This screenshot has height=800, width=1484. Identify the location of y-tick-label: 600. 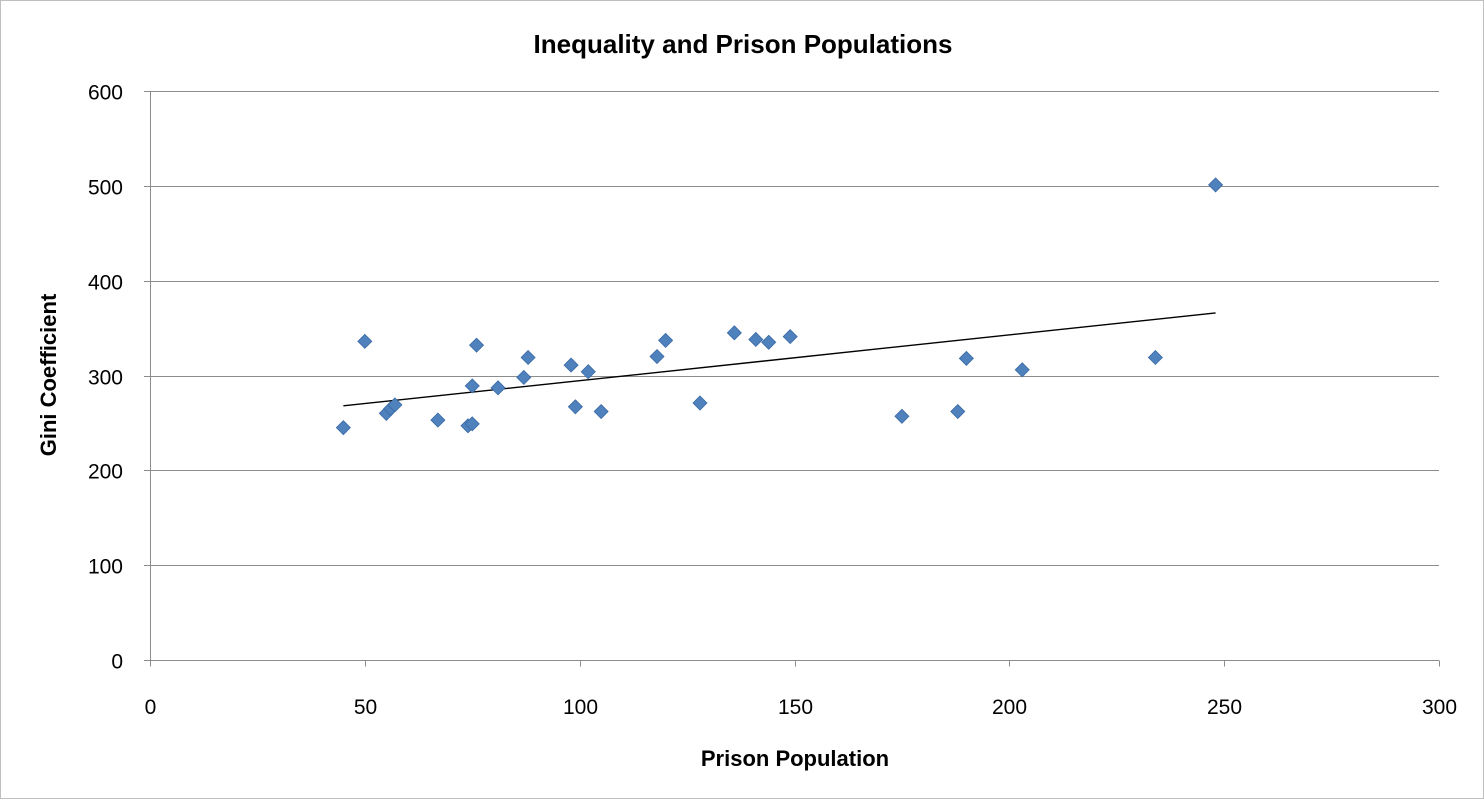
(105, 93).